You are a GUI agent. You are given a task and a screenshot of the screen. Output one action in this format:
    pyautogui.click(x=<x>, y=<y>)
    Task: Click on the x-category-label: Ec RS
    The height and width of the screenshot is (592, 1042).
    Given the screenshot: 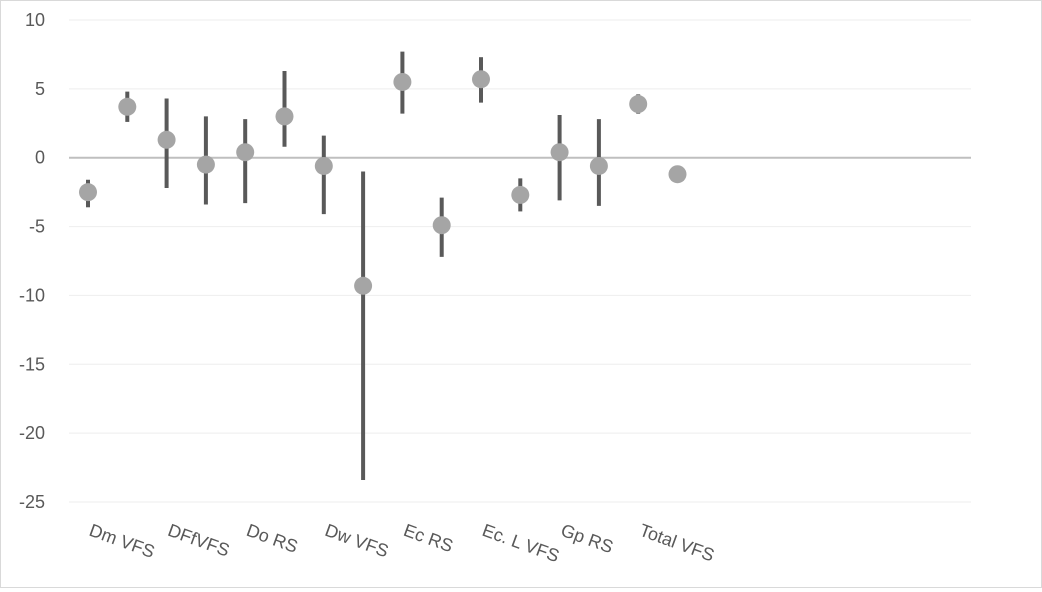 What is the action you would take?
    pyautogui.click(x=428, y=538)
    